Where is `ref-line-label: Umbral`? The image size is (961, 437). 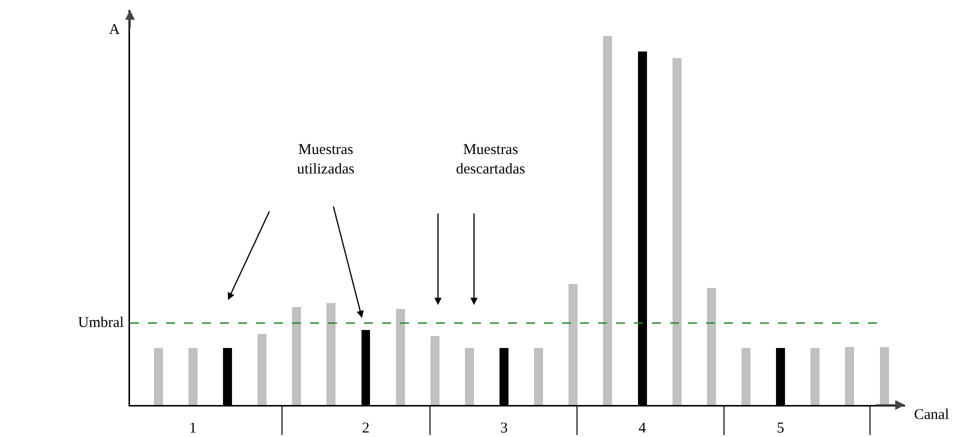
ref-line-label: Umbral is located at coordinates (101, 323).